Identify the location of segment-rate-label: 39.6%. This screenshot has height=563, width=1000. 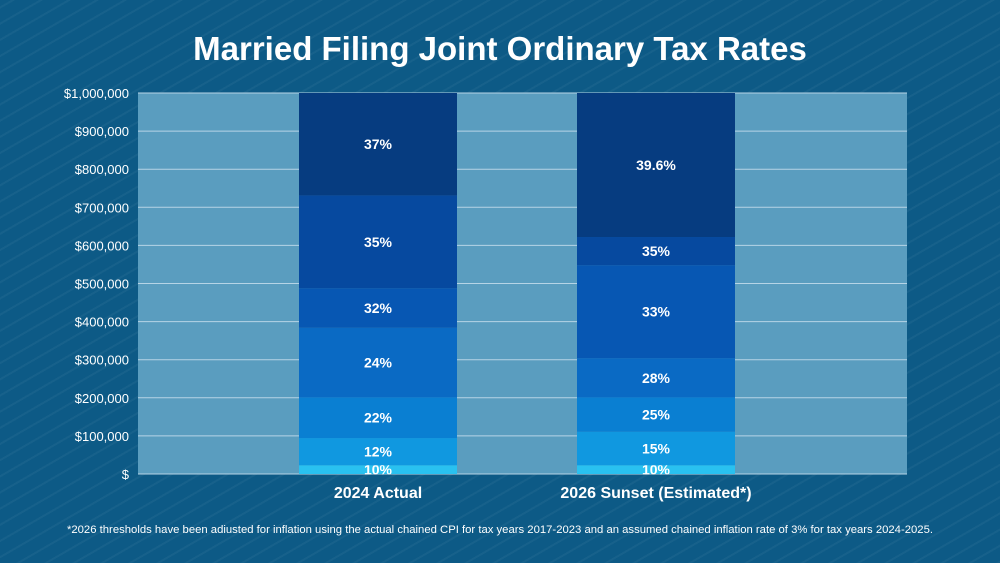
(656, 165).